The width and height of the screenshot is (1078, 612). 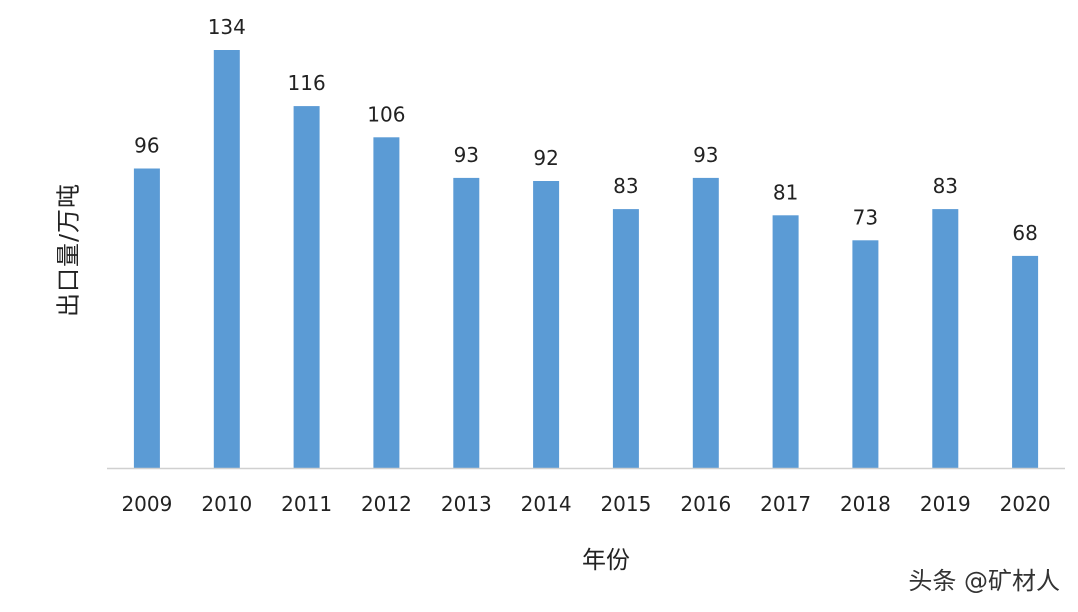 I want to click on data-label-2016: 93, so click(x=705, y=155).